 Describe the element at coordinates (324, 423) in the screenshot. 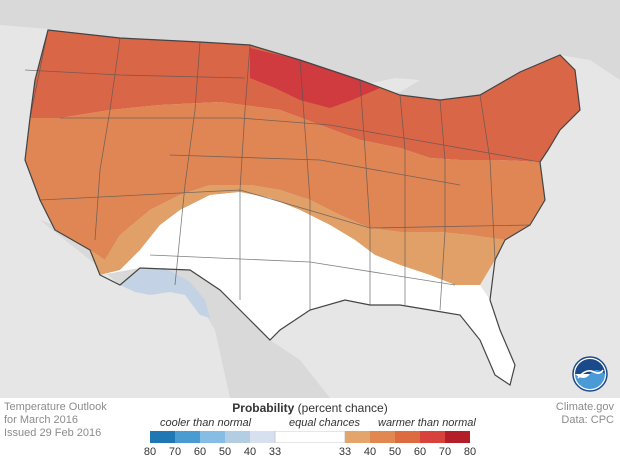

I see `legend-equal-label: equal chances` at that location.